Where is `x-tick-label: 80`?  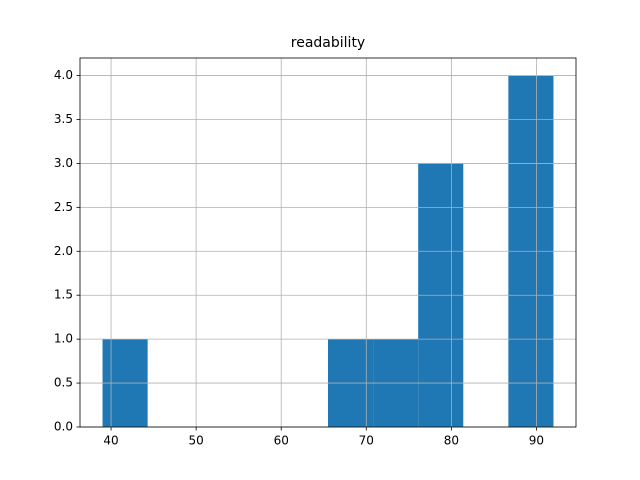 x-tick-label: 80 is located at coordinates (451, 441).